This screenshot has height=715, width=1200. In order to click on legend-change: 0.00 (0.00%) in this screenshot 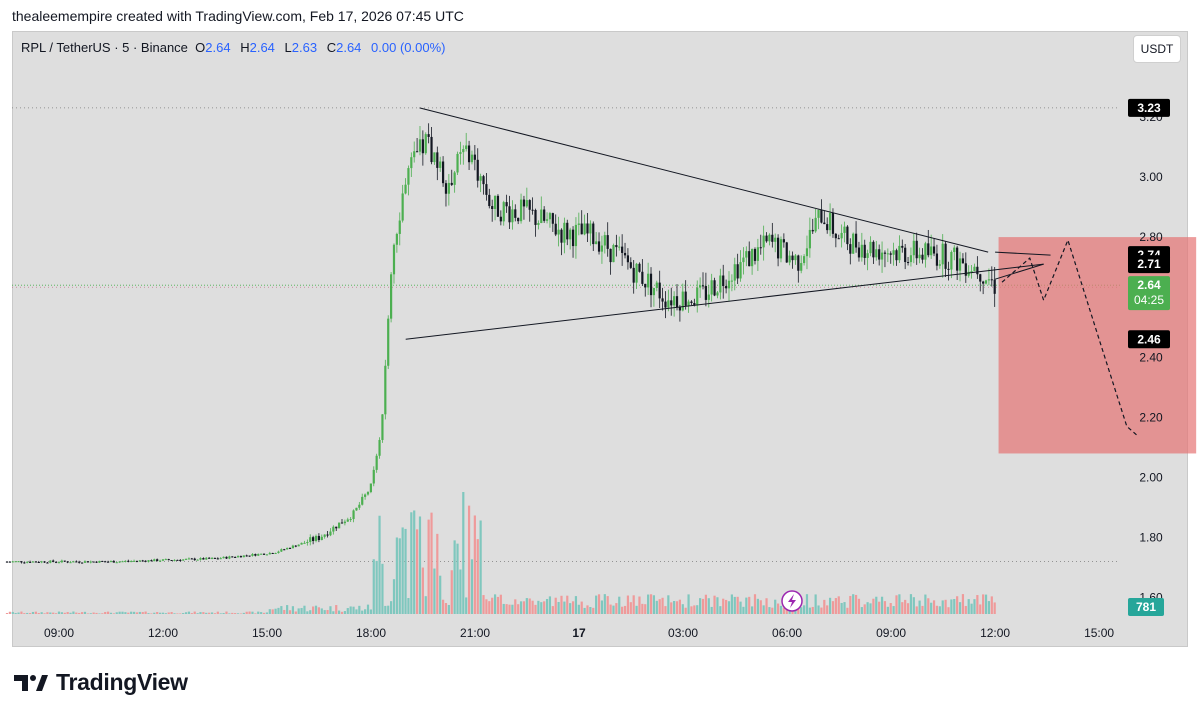, I will do `click(408, 47)`.